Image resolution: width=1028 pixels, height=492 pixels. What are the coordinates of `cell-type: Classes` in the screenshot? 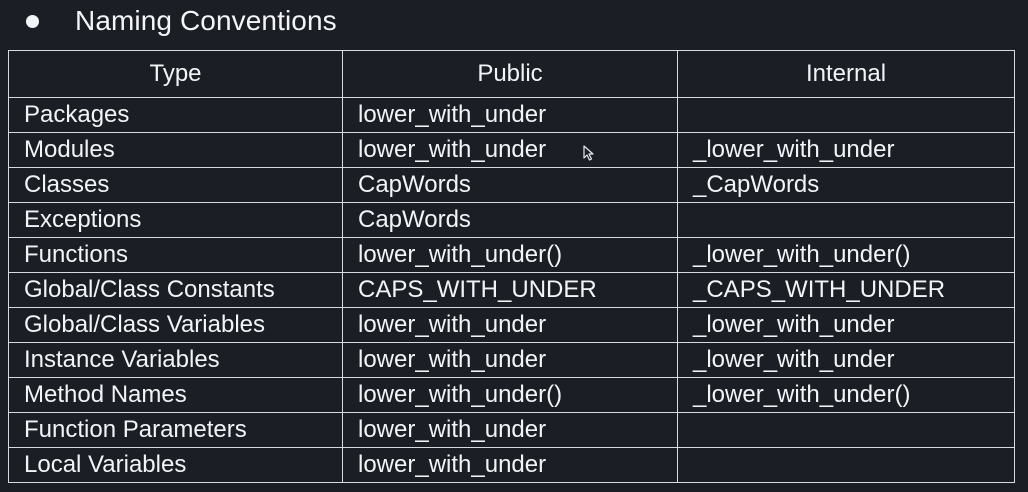 It's located at (175, 185).